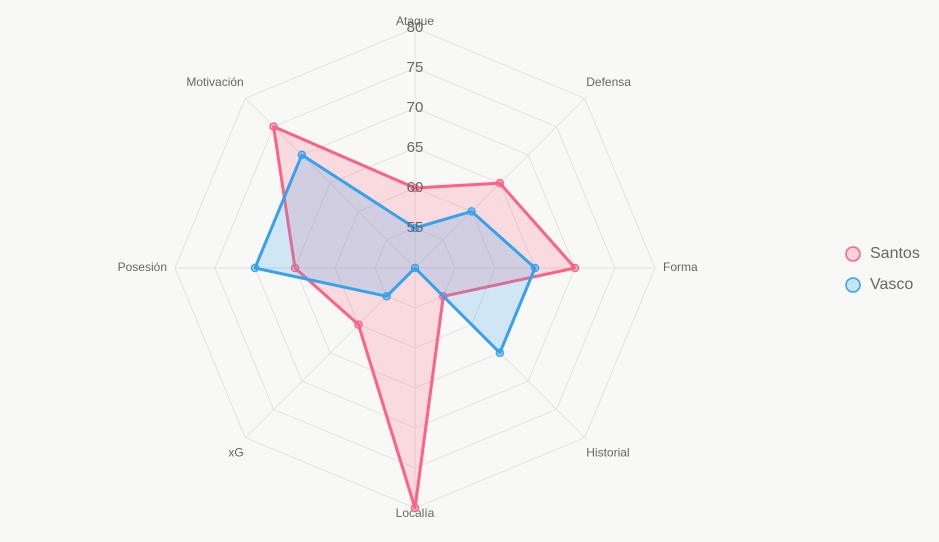 Image resolution: width=939 pixels, height=542 pixels. Describe the element at coordinates (608, 82) in the screenshot. I see `axis-label: Defensa` at that location.